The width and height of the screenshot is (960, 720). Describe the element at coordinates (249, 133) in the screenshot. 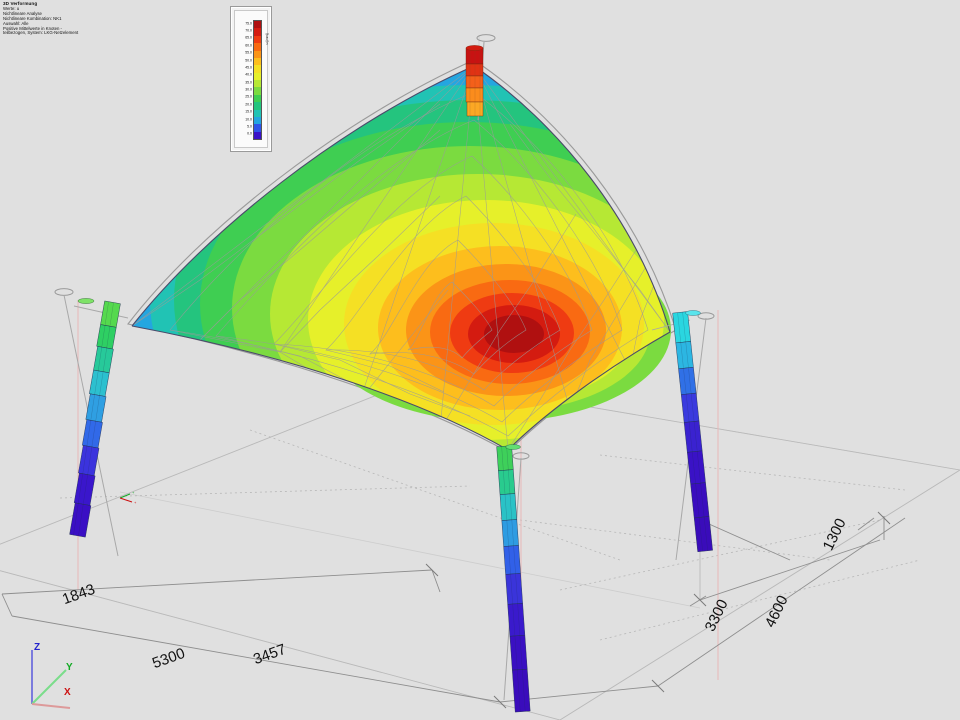

I see `legend-tick-15: 0.0` at that location.